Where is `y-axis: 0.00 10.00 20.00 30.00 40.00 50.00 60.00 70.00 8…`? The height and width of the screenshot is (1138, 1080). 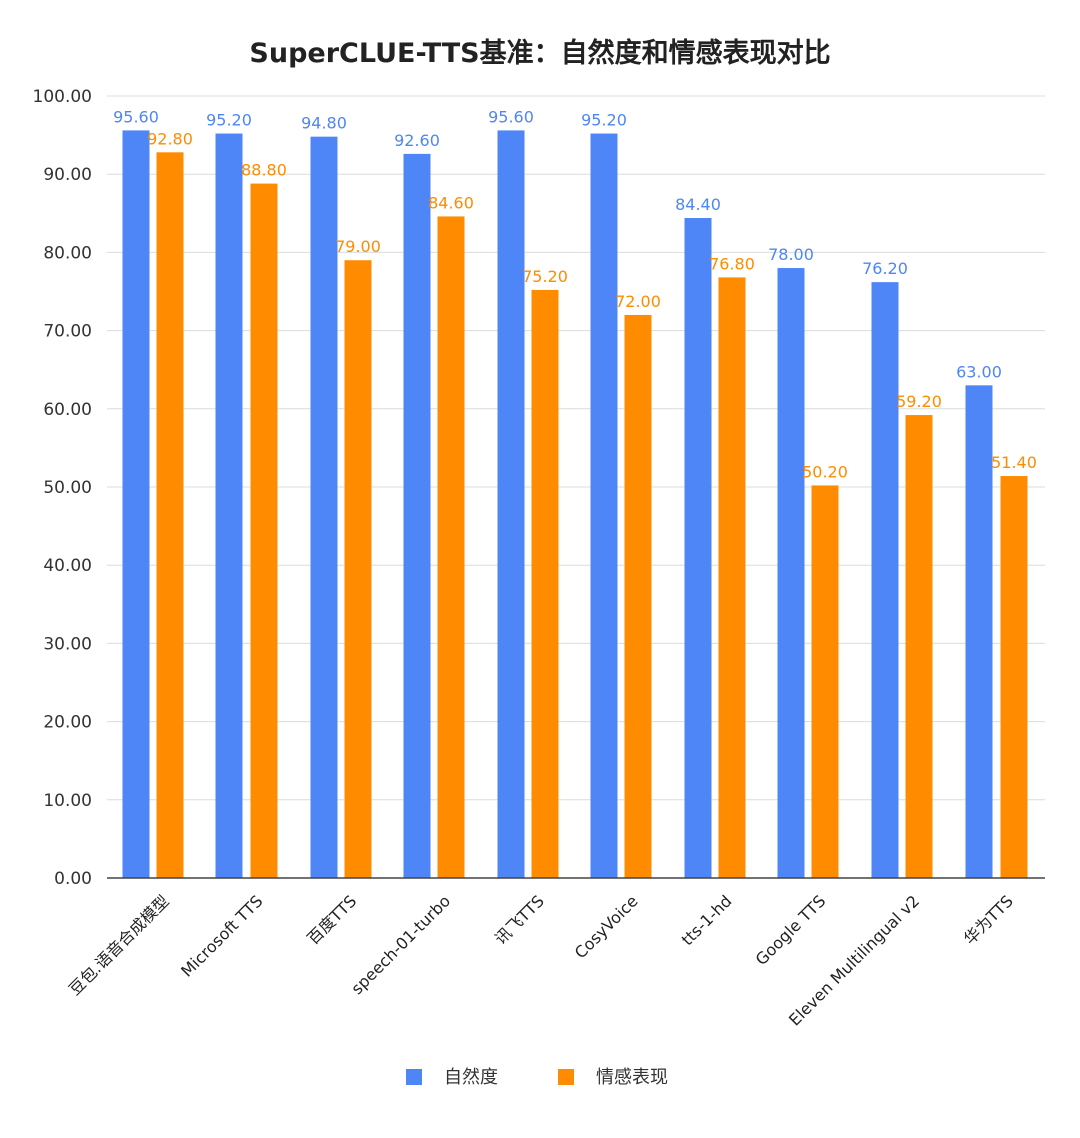 y-axis: 0.00 10.00 20.00 30.00 40.00 50.00 60.00 70.00 8… is located at coordinates (62, 488).